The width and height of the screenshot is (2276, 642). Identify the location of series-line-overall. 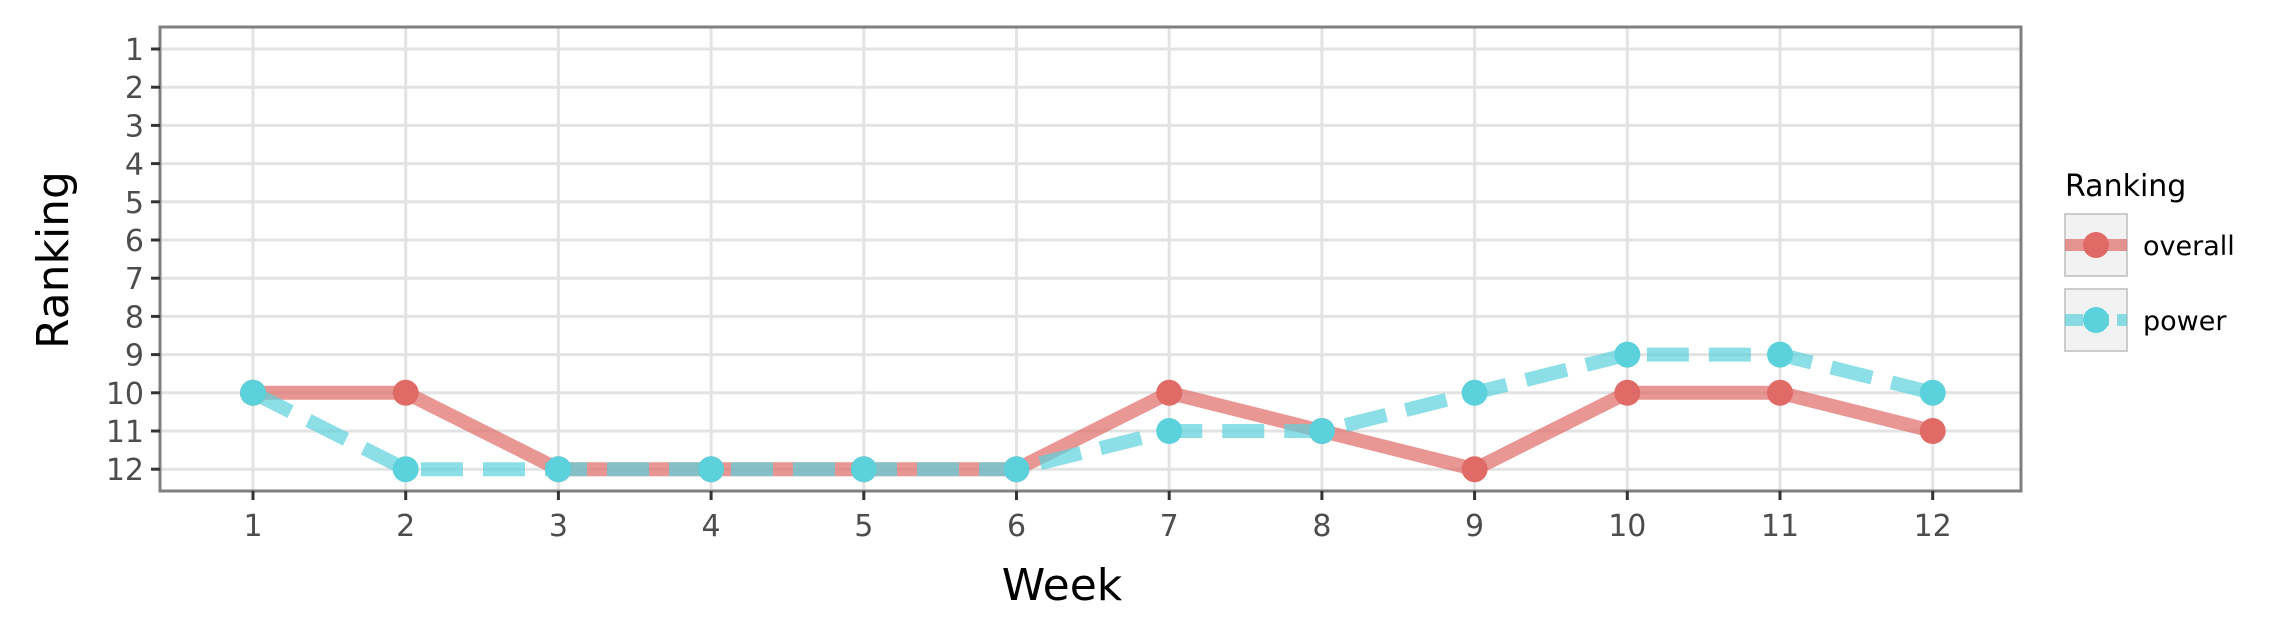
(1094, 431).